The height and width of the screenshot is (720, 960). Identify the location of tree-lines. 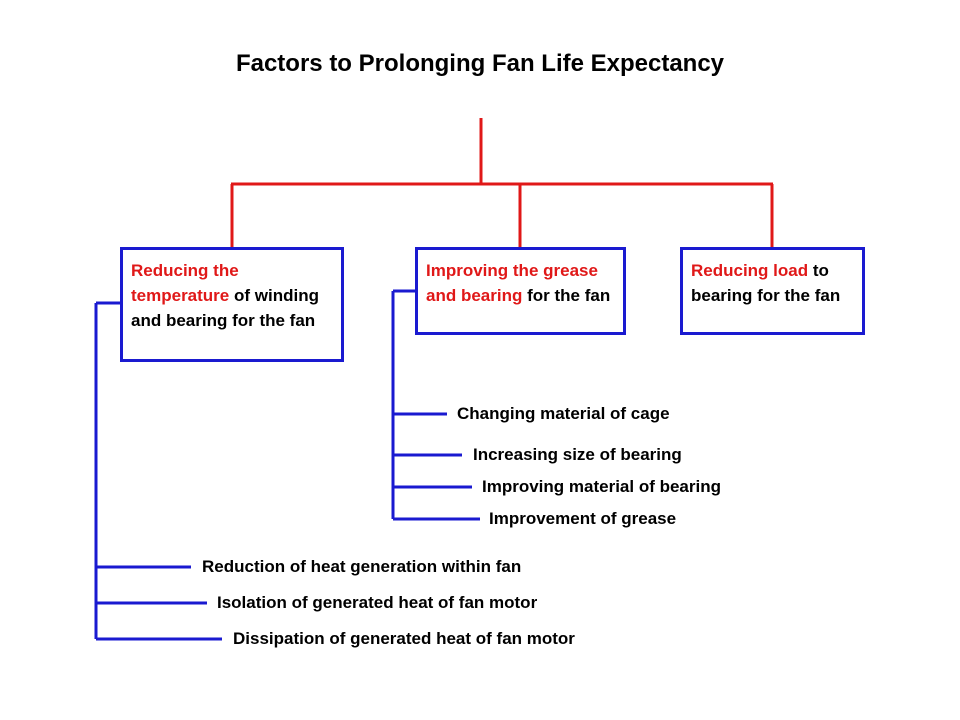
(502, 182).